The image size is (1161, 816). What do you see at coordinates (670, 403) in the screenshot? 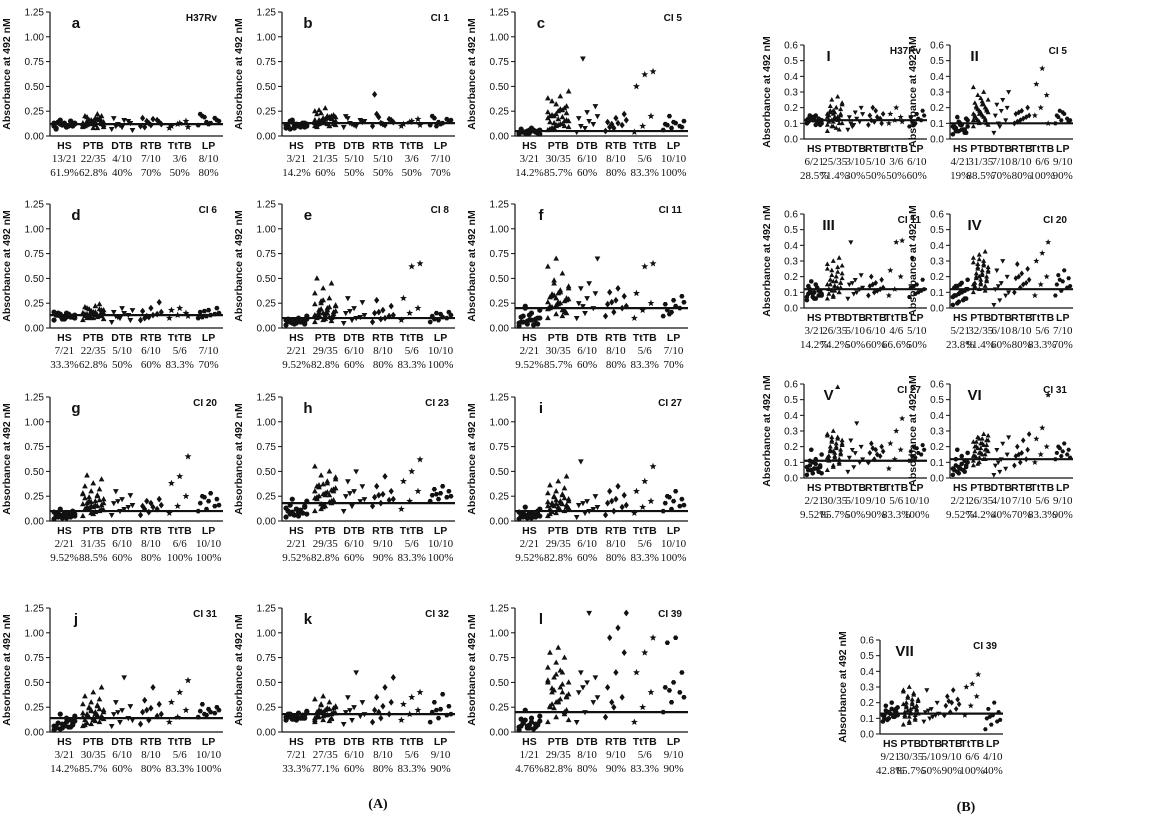
I see `strain-tag: CI 27` at bounding box center [670, 403].